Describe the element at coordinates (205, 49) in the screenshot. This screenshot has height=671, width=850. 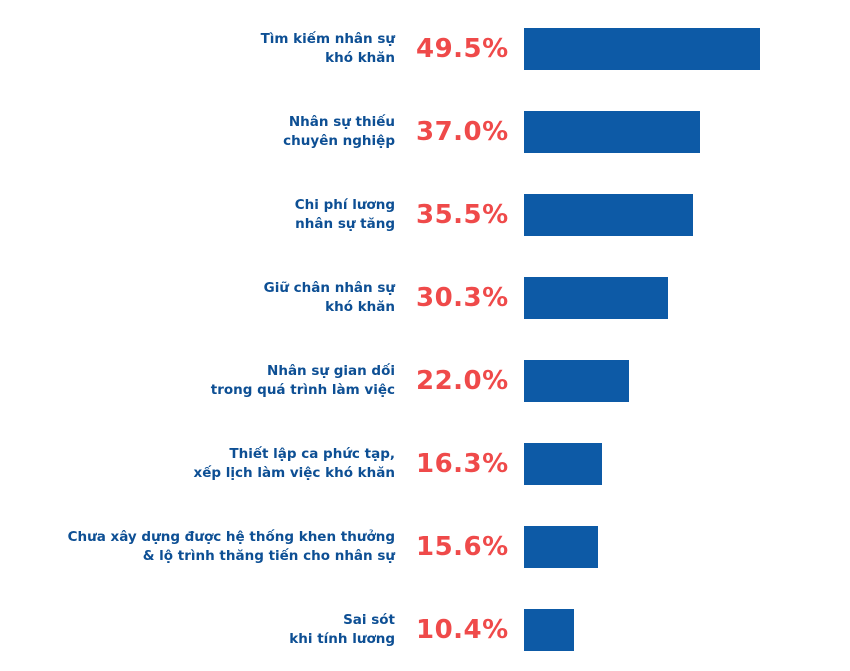
I see `category-label: Tìm kiếm nhân sự khó khăn` at that location.